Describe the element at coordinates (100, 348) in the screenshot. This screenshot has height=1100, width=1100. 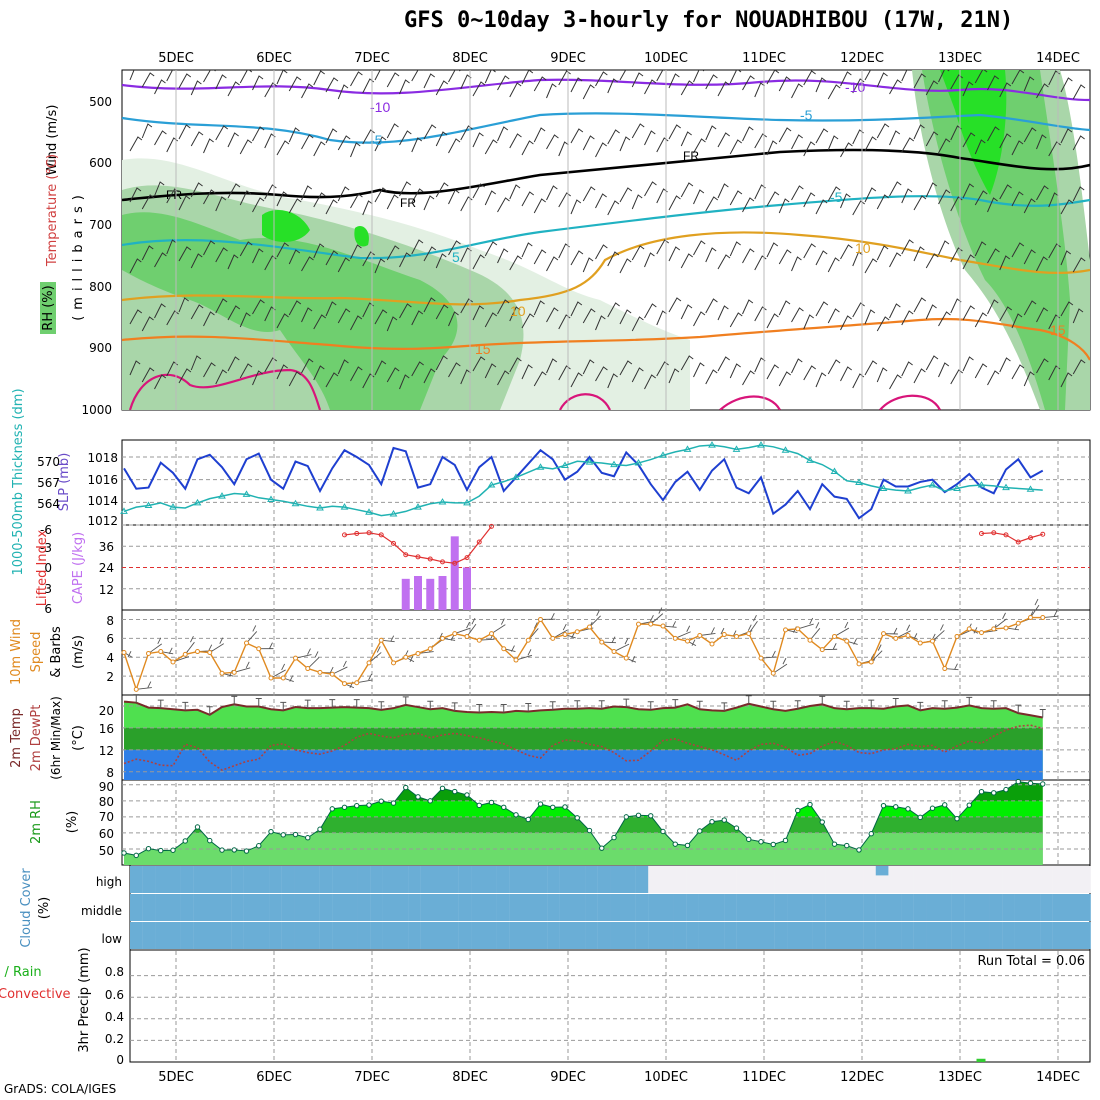
I see `pressure-tick: 900` at that location.